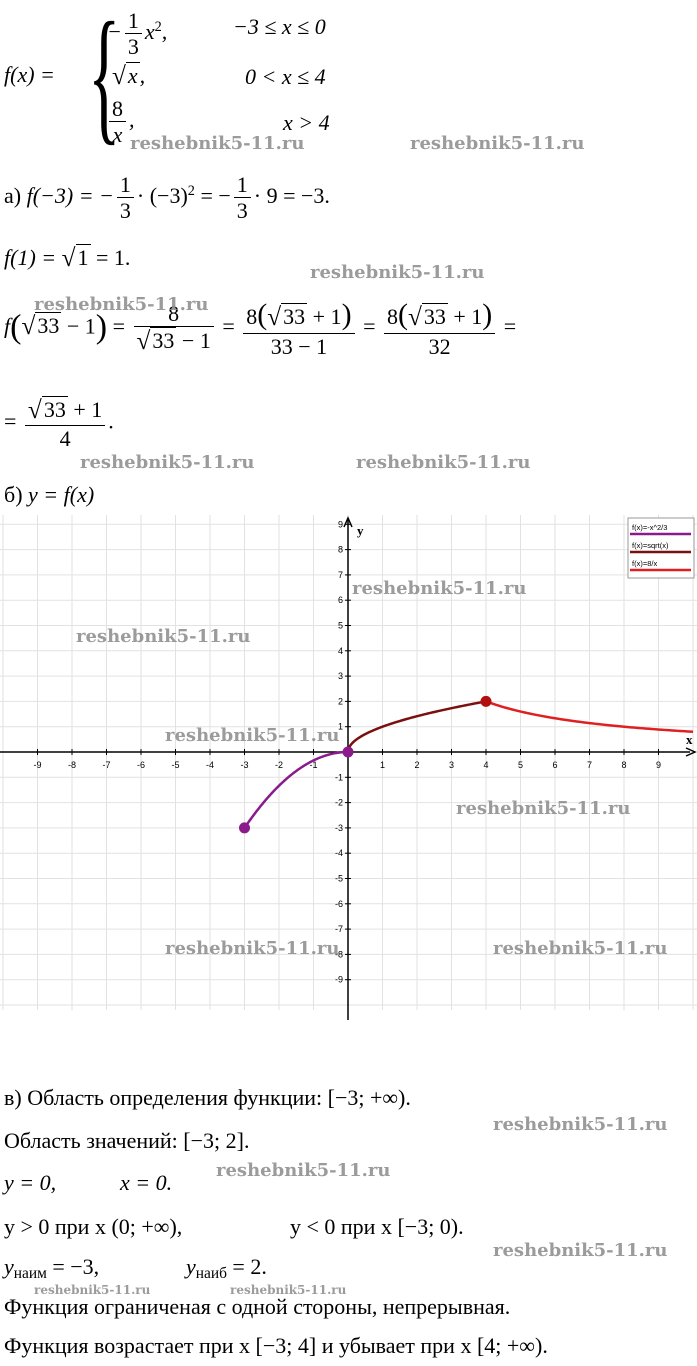 This screenshot has height=1366, width=697. Describe the element at coordinates (104, 79) in the screenshot. I see `left-brace: {` at that location.